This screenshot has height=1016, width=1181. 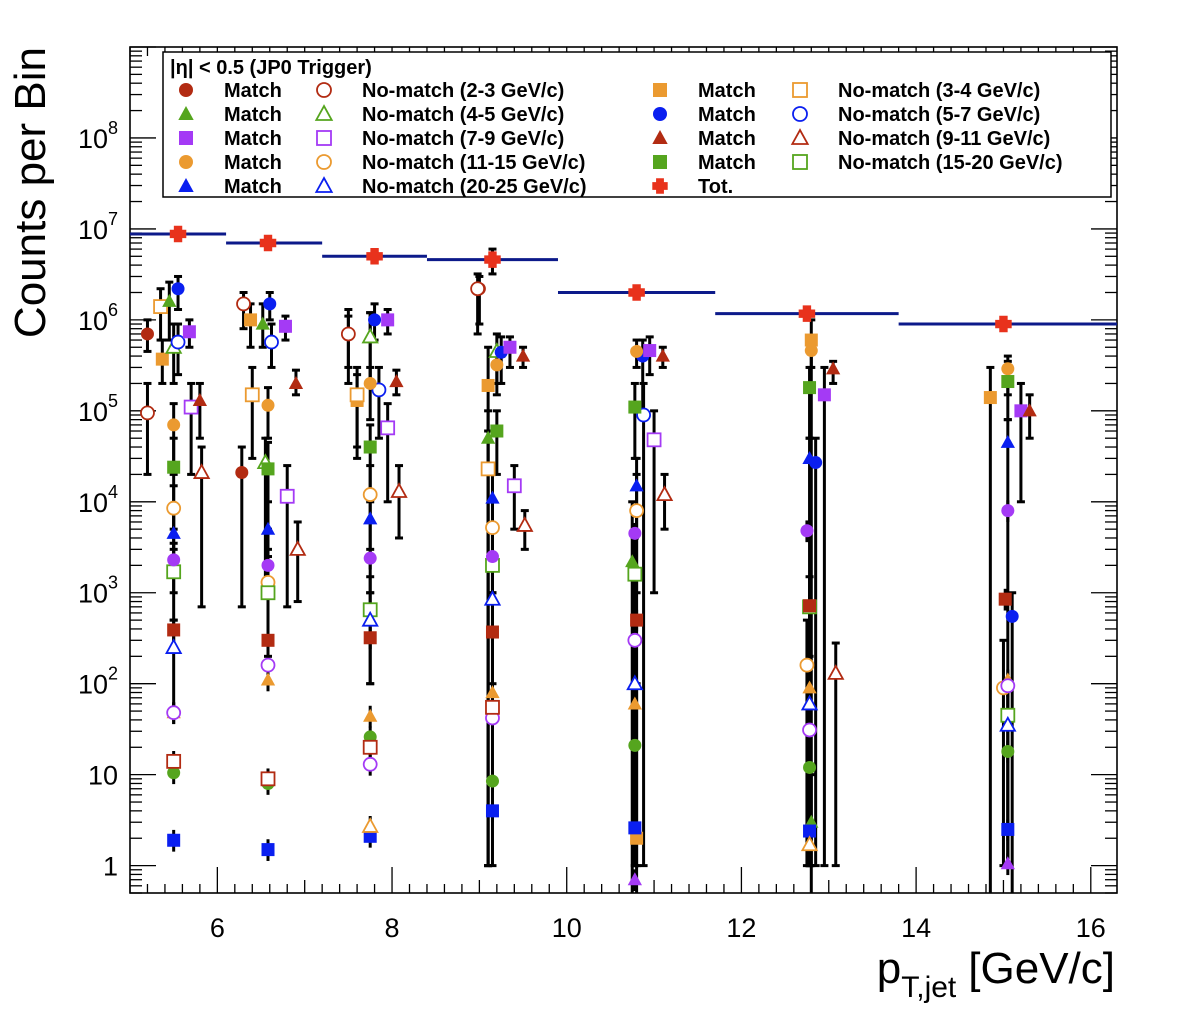 What do you see at coordinates (271, 68) in the screenshot?
I see `legend-header: |η| < 0.5 (JP0 Trigger)` at bounding box center [271, 68].